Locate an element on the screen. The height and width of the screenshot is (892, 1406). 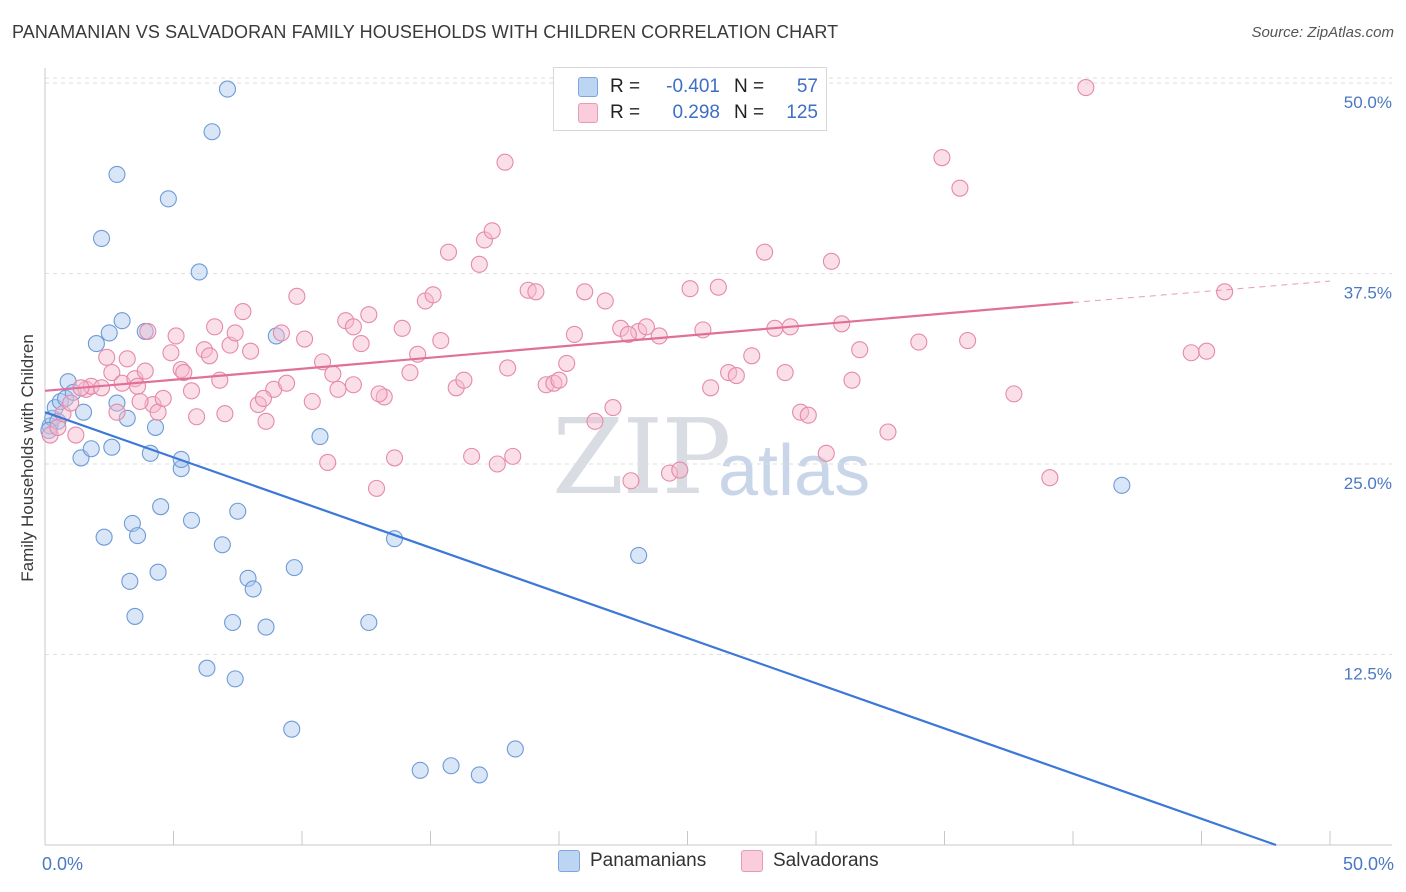
legend-item-salvadorans: Salvadorans is located at coordinates (810, 861).